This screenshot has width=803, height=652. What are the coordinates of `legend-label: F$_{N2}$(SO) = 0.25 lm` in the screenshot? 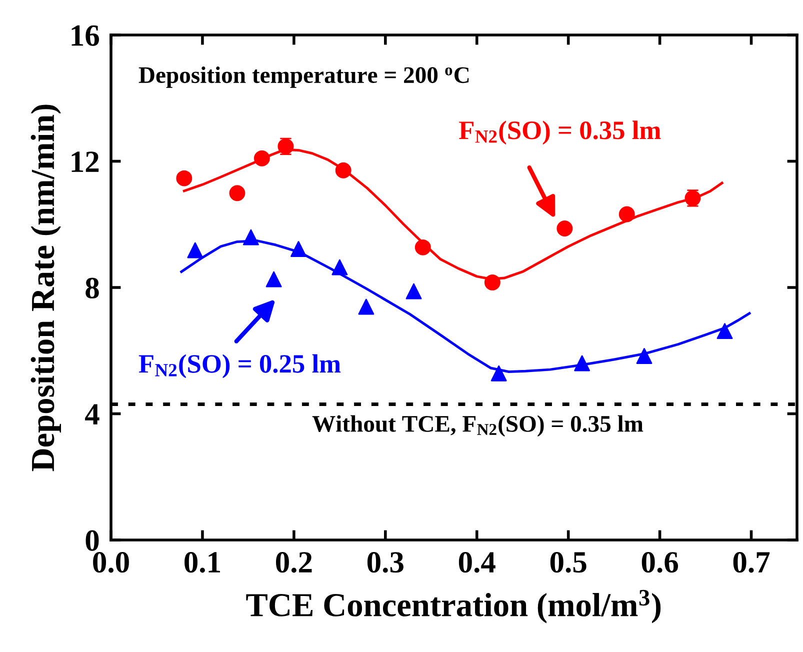 It's located at (239, 366).